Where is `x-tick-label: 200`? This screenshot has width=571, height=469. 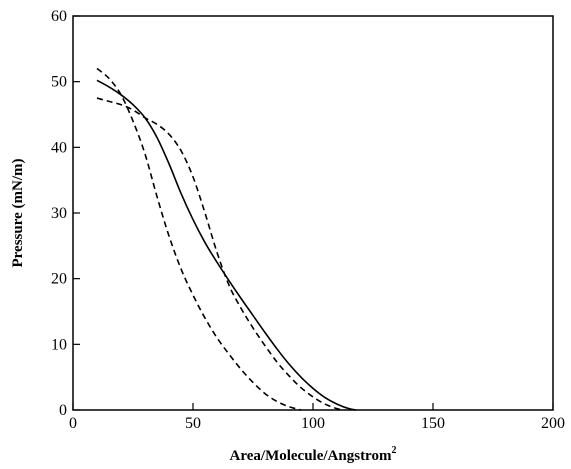 x-tick-label: 200 is located at coordinates (553, 423).